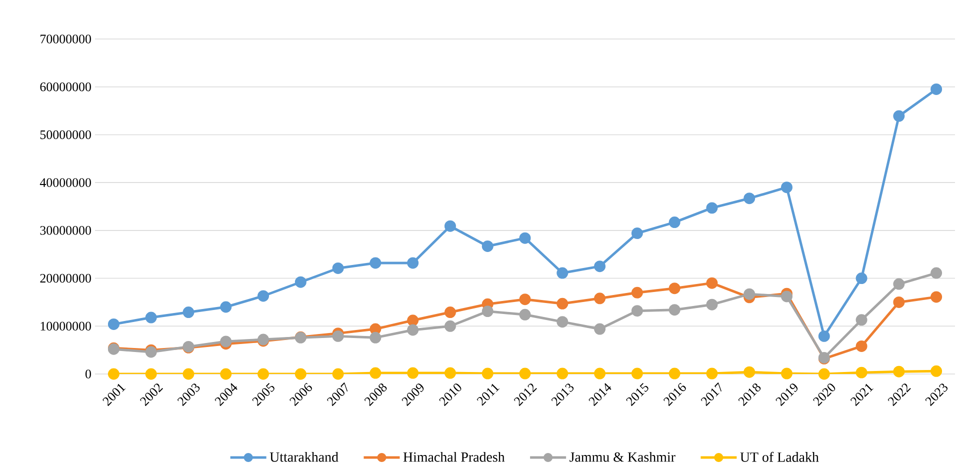  Describe the element at coordinates (65, 326) in the screenshot. I see `y-tick-label: 10000000` at that location.